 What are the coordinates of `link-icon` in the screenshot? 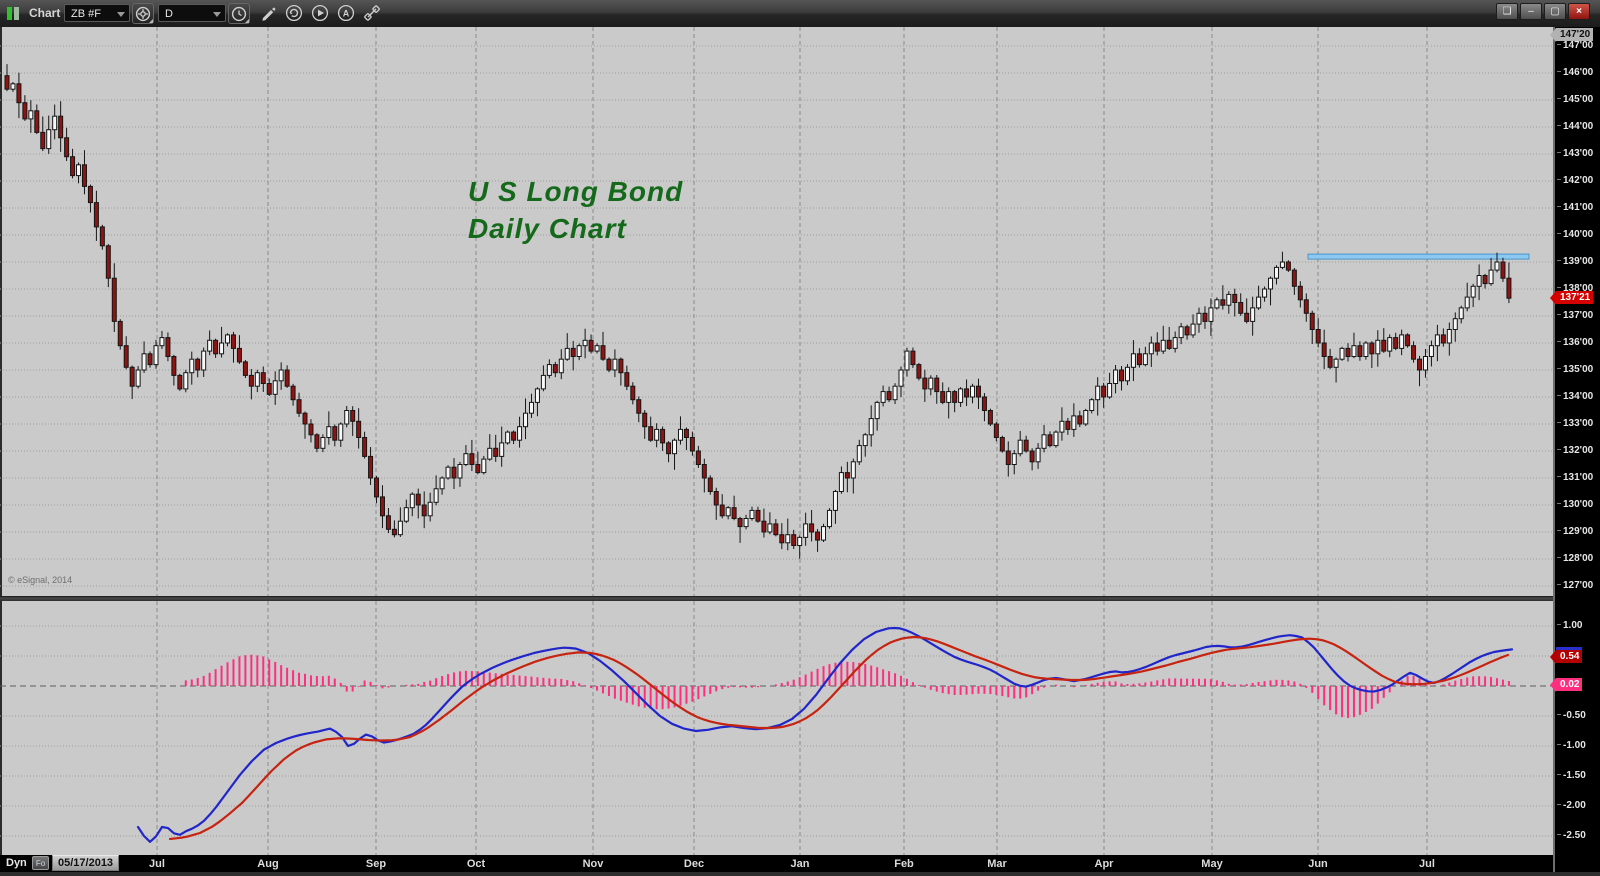 It's located at (372, 13).